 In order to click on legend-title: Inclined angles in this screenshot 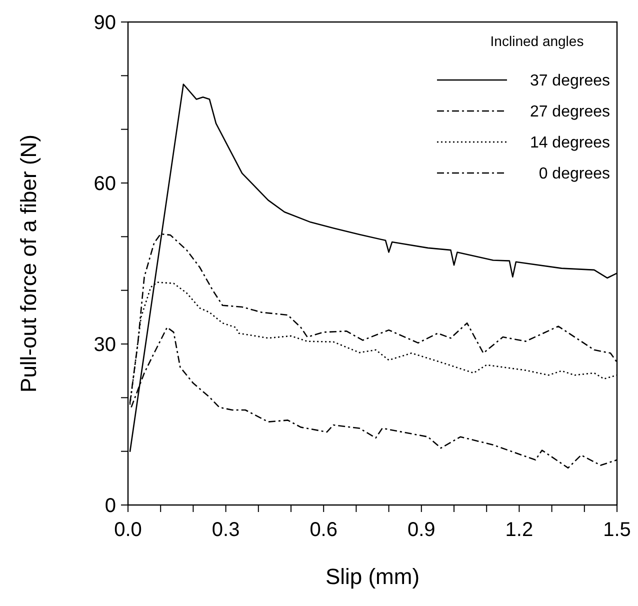, I will do `click(537, 41)`.